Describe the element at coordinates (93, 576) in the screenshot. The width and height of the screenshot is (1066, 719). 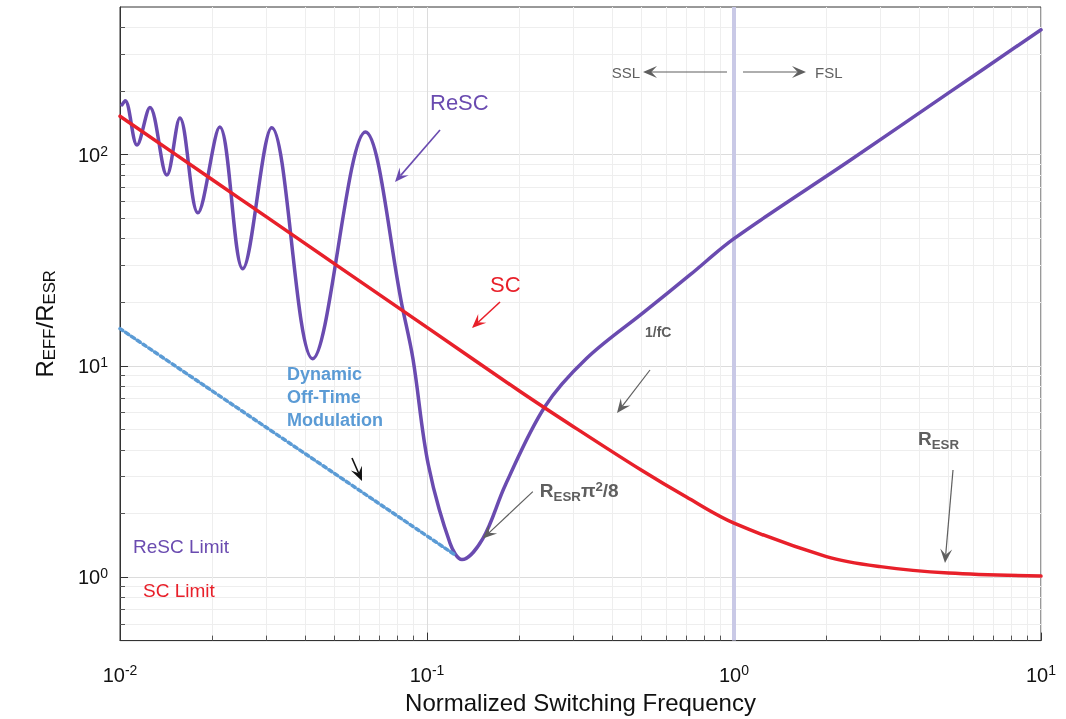
I see `y-tick-label: 10$^{0}$` at that location.